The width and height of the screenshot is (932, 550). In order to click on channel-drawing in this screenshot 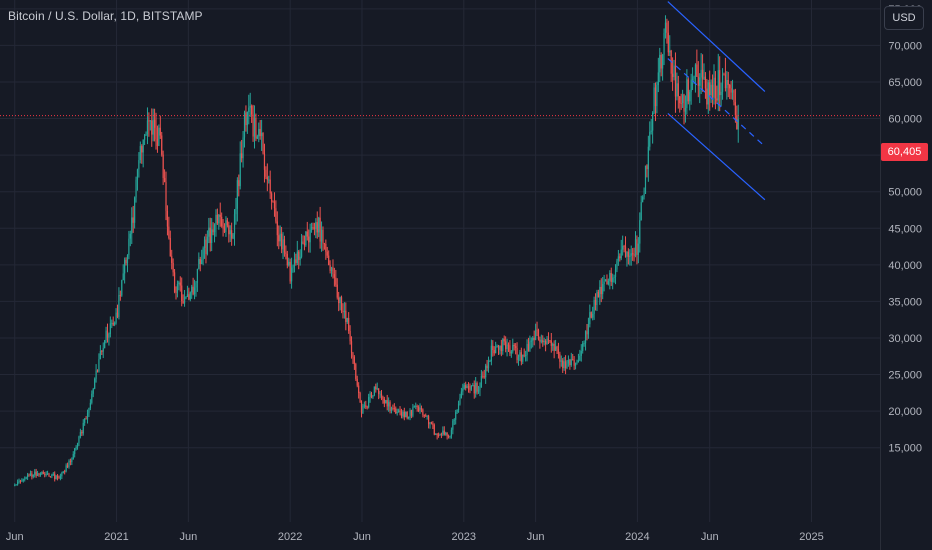, I will do `click(716, 101)`.